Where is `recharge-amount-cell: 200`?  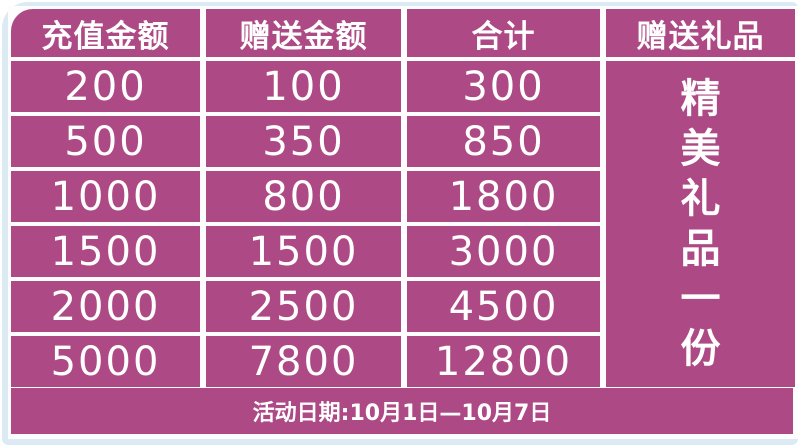 recharge-amount-cell: 200 is located at coordinates (105, 86).